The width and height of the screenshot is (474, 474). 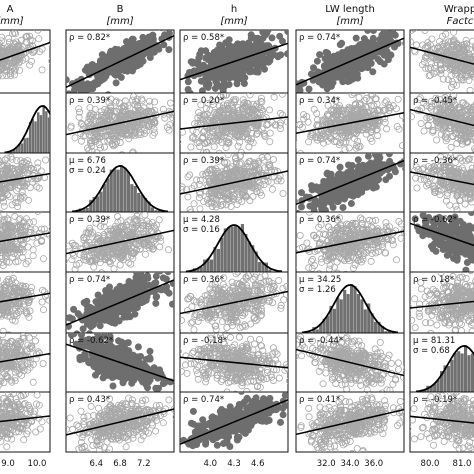 What do you see at coordinates (459, 9) in the screenshot?
I see `column-header-4: Wrapp` at bounding box center [459, 9].